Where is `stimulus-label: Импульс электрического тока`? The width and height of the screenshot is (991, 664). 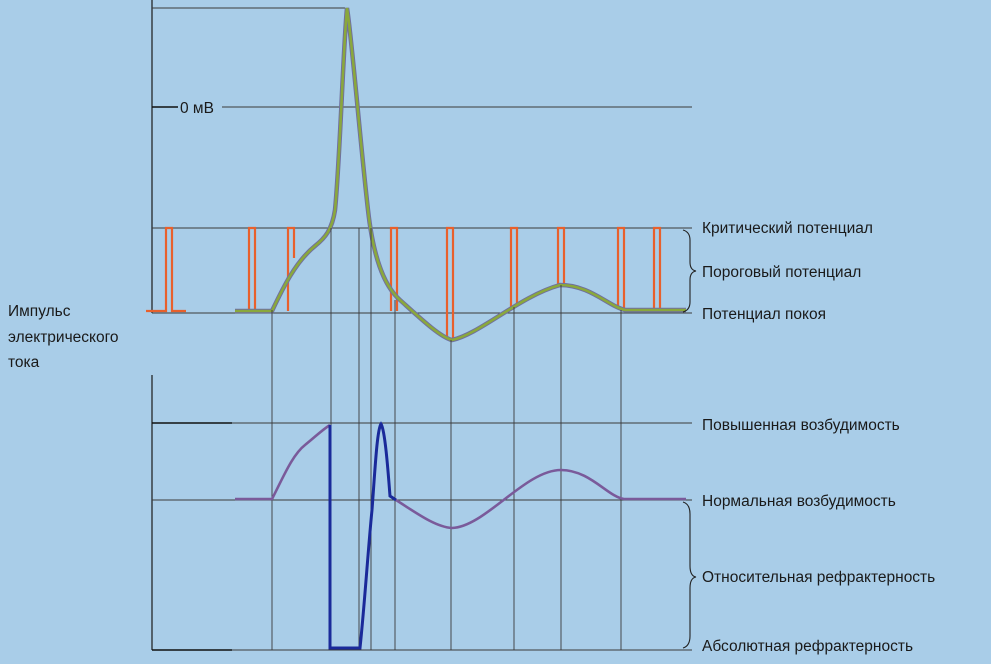
stimulus-label: Импульс электрического тока is located at coordinates (63, 337).